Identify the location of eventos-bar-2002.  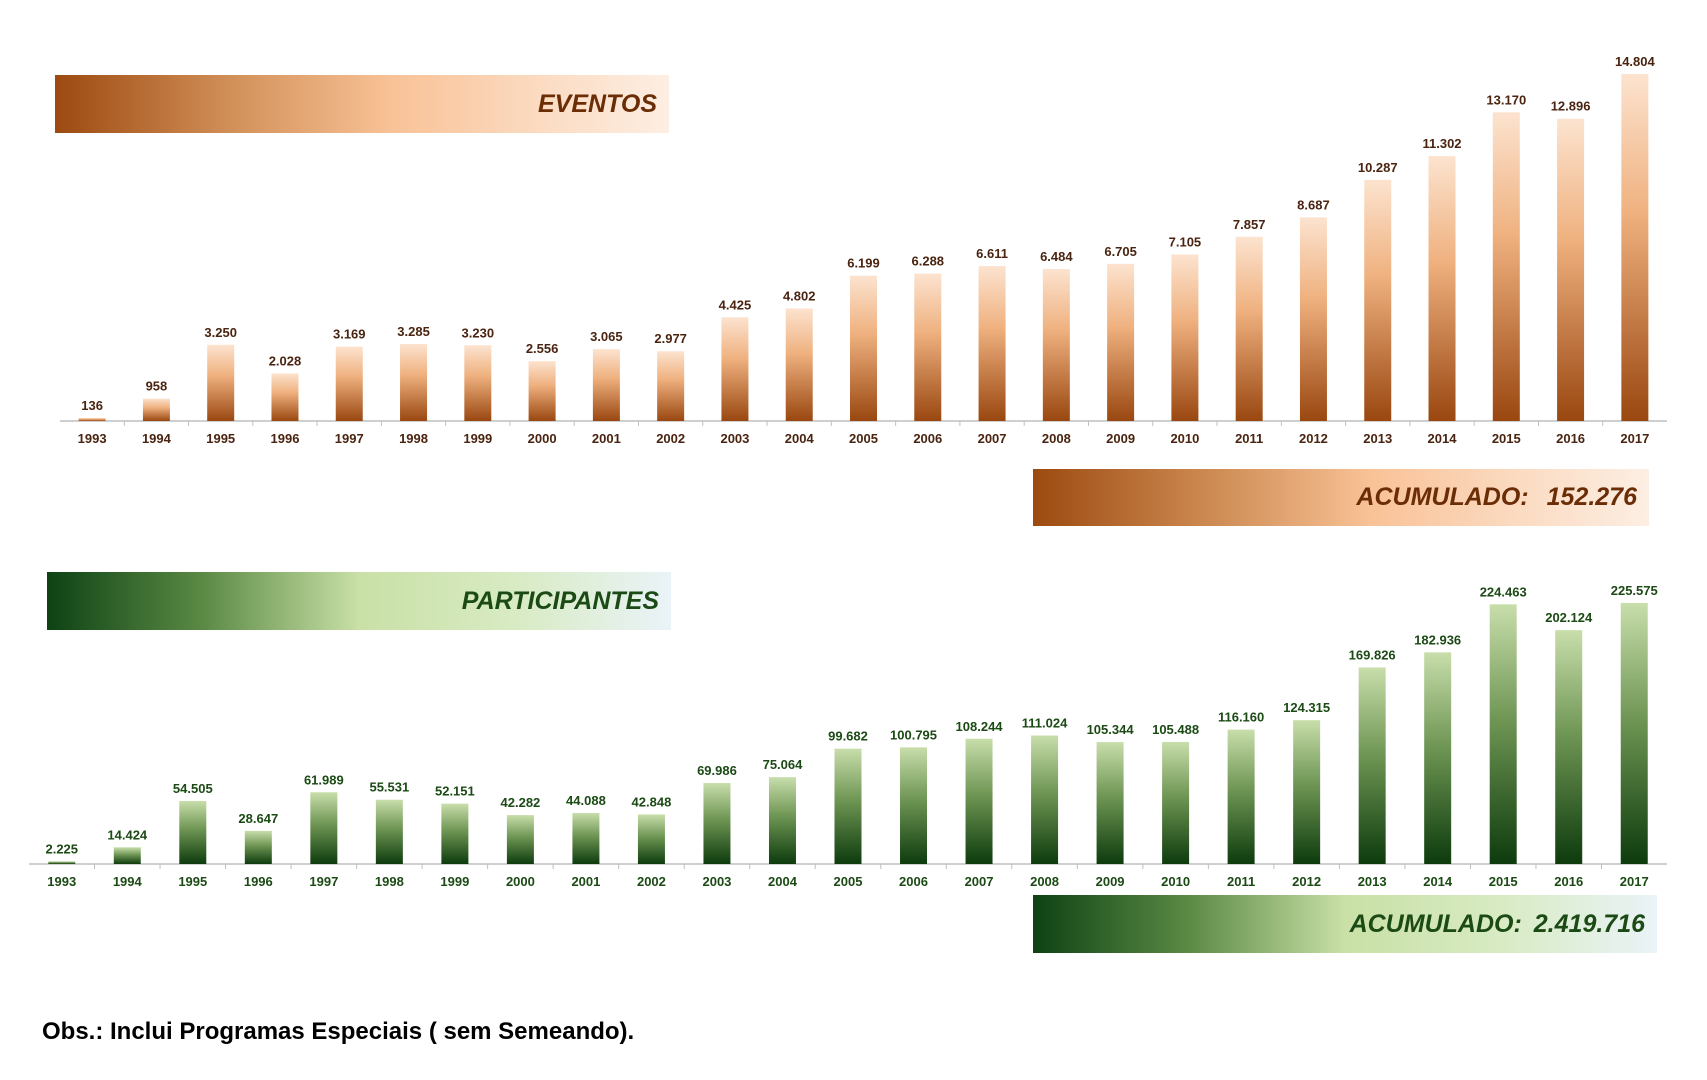
(671, 386).